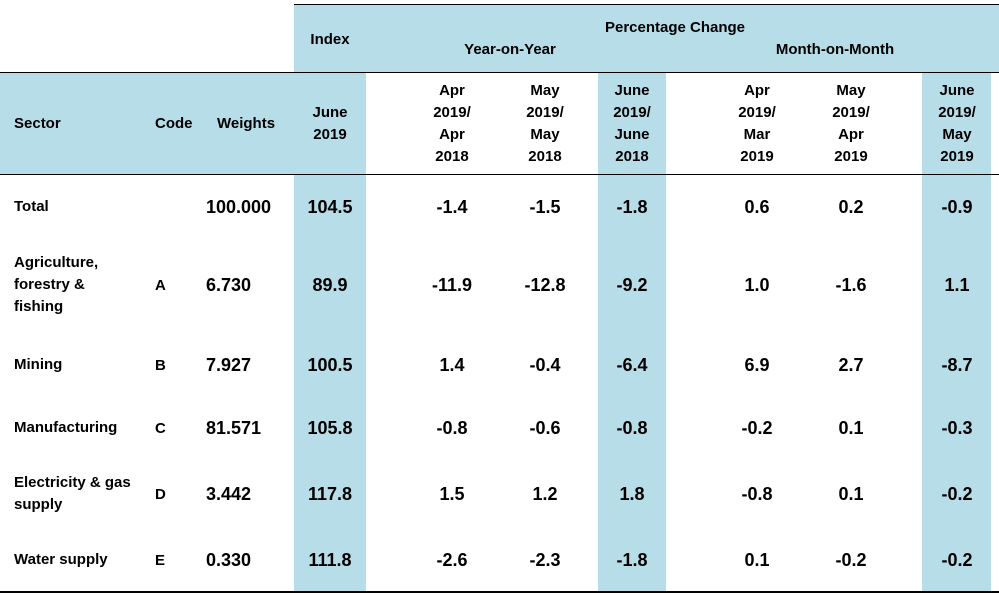 This screenshot has height=596, width=999. Describe the element at coordinates (545, 206) in the screenshot. I see `yoy-value: -1.5` at that location.